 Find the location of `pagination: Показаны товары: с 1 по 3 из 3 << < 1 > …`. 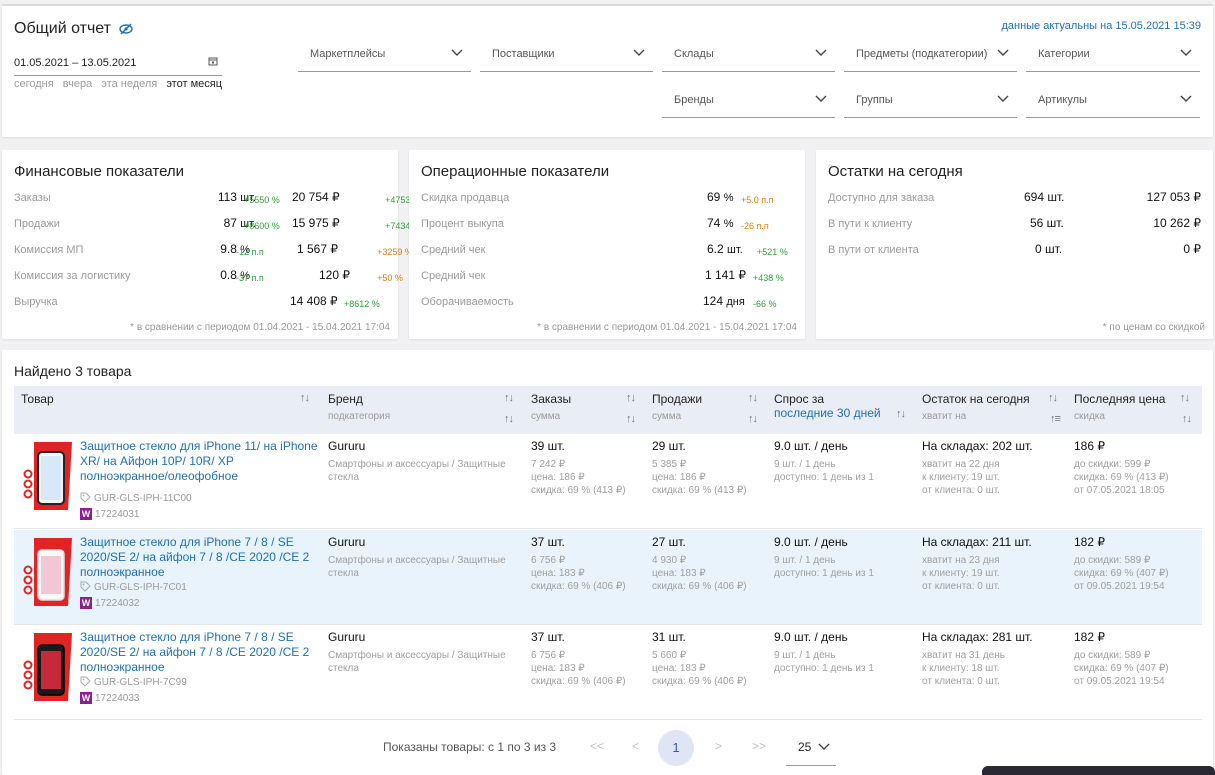

pagination: Показаны товары: с 1 по 3 из 3 << < 1 > … is located at coordinates (607, 748).